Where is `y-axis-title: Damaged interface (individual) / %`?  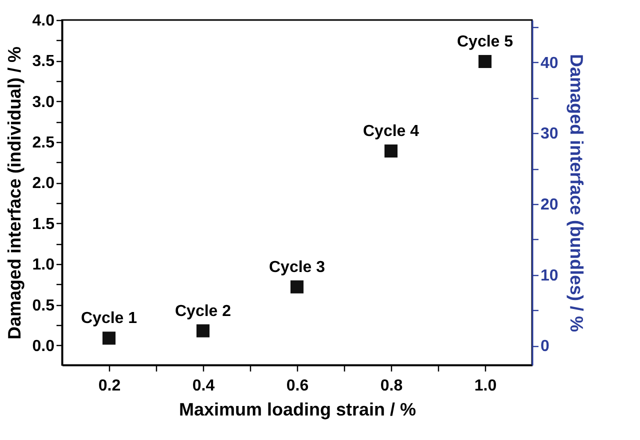
y-axis-title: Damaged interface (individual) / % is located at coordinates (14, 193).